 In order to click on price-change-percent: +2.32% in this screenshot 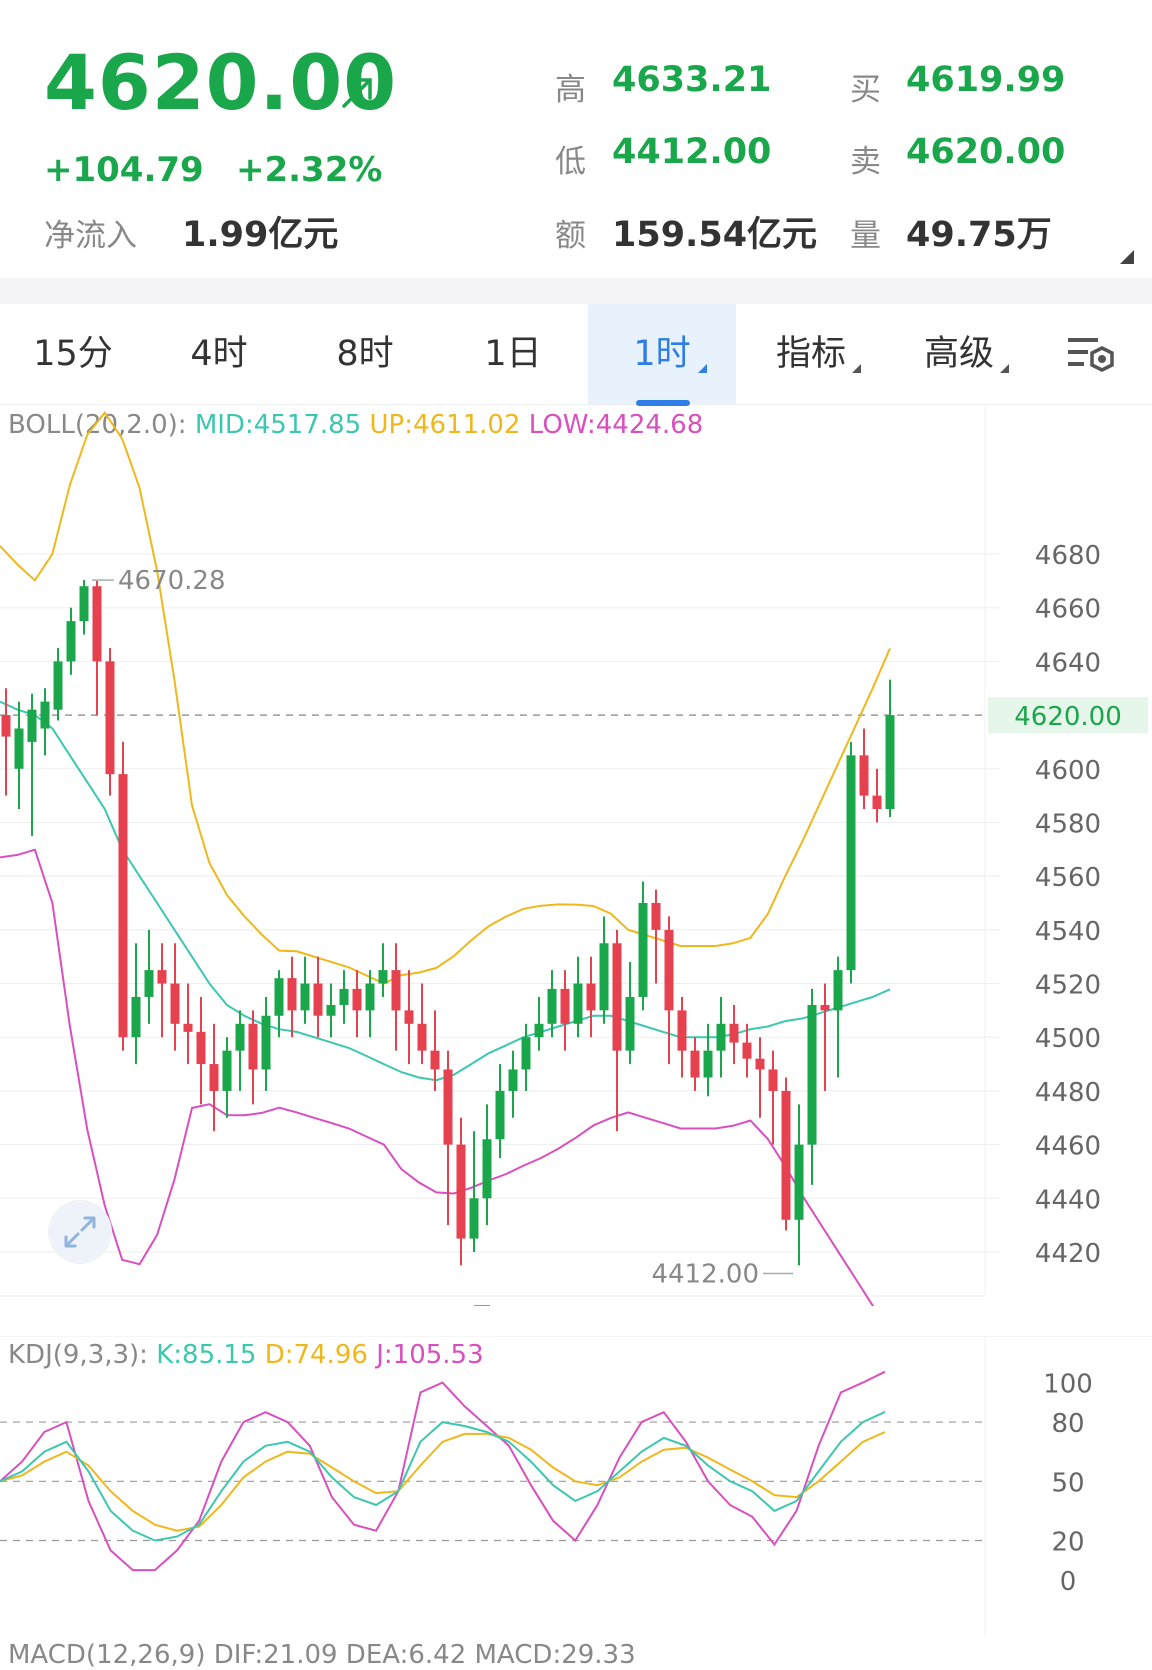, I will do `click(309, 170)`.